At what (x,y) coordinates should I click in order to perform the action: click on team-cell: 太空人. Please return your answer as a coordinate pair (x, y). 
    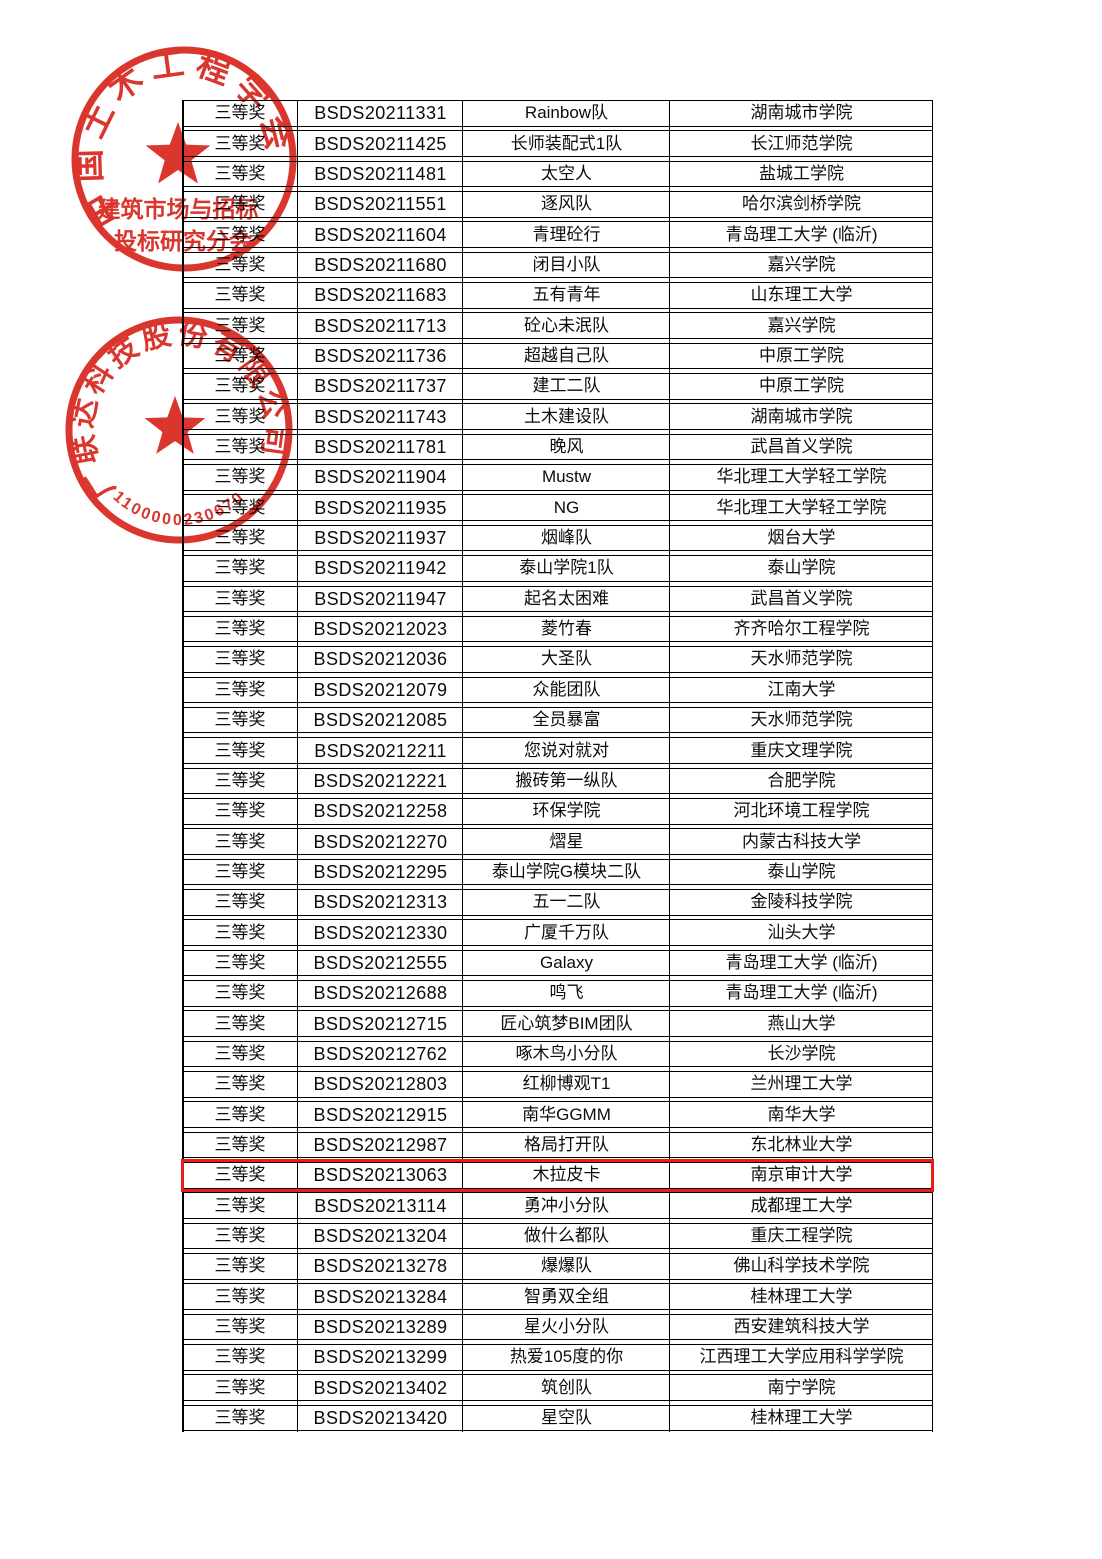
    Looking at the image, I should click on (566, 173).